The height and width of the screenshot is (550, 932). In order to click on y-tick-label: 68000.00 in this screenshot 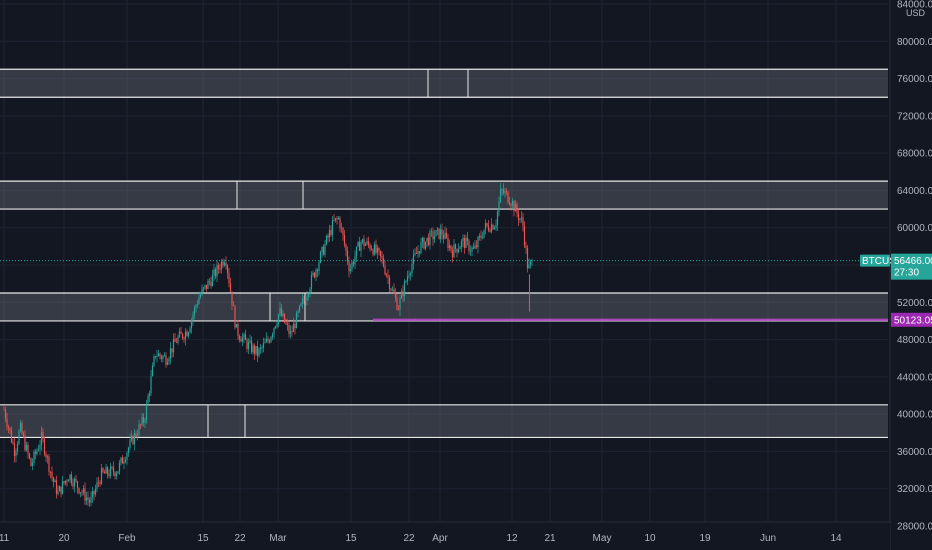, I will do `click(914, 154)`.